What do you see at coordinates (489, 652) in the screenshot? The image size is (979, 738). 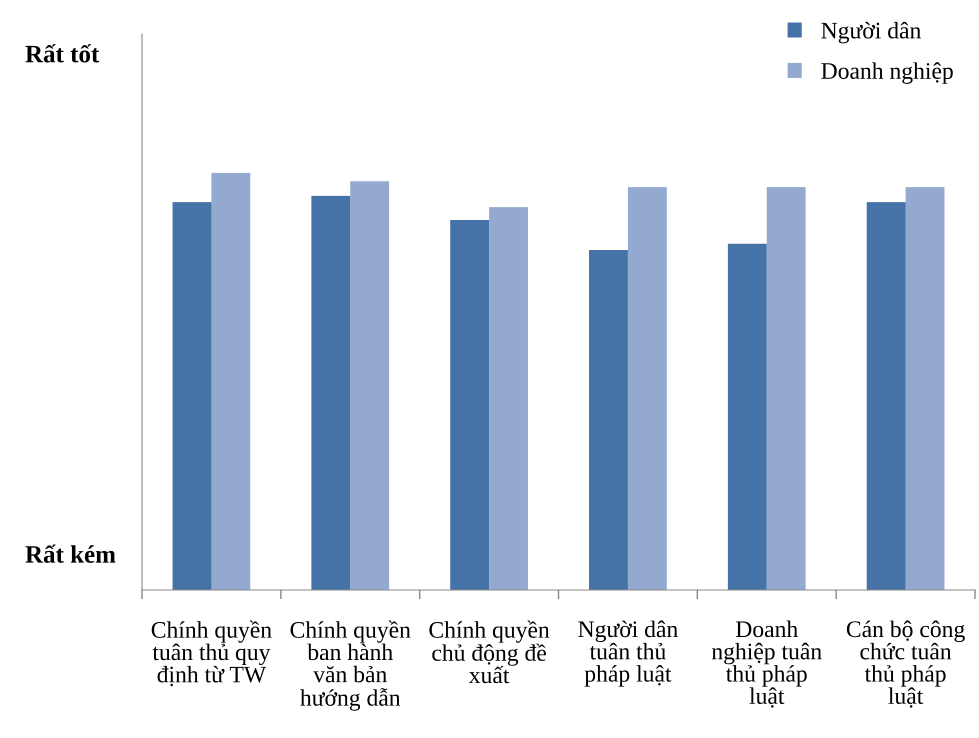 I see `x-tick-label: Chính quyền chủ động đề xuất` at bounding box center [489, 652].